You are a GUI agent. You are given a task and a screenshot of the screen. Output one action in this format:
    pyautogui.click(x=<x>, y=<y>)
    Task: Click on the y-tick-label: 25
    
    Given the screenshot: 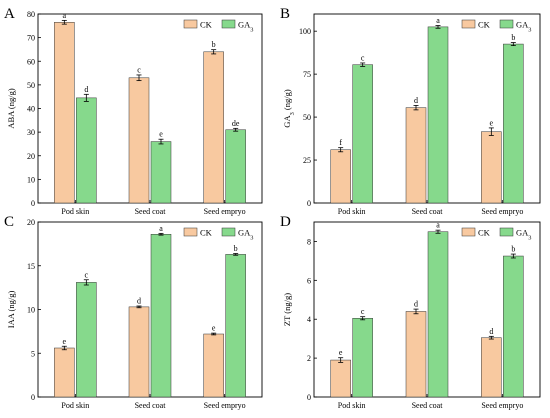 What is the action you would take?
    pyautogui.click(x=307, y=160)
    